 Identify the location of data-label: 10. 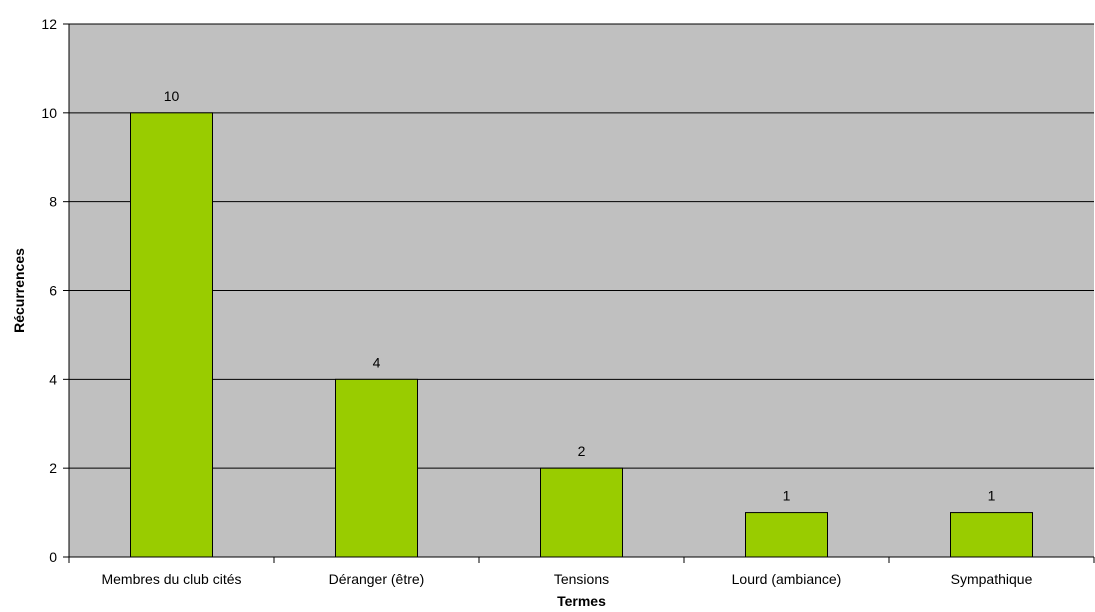
(172, 96).